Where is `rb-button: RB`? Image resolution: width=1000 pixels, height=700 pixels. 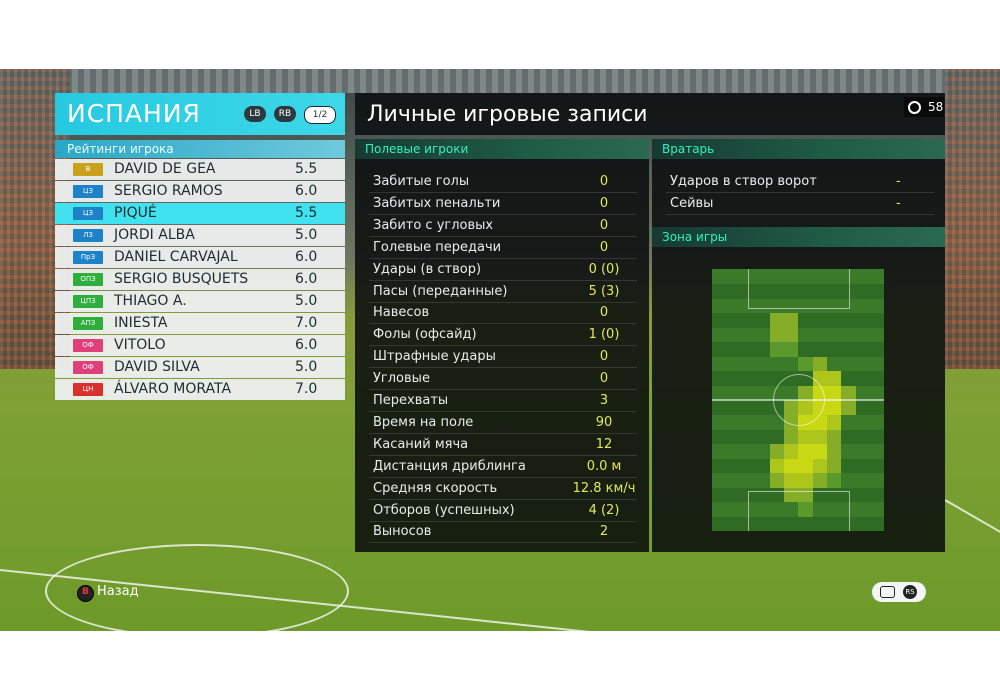 rb-button: RB is located at coordinates (285, 114).